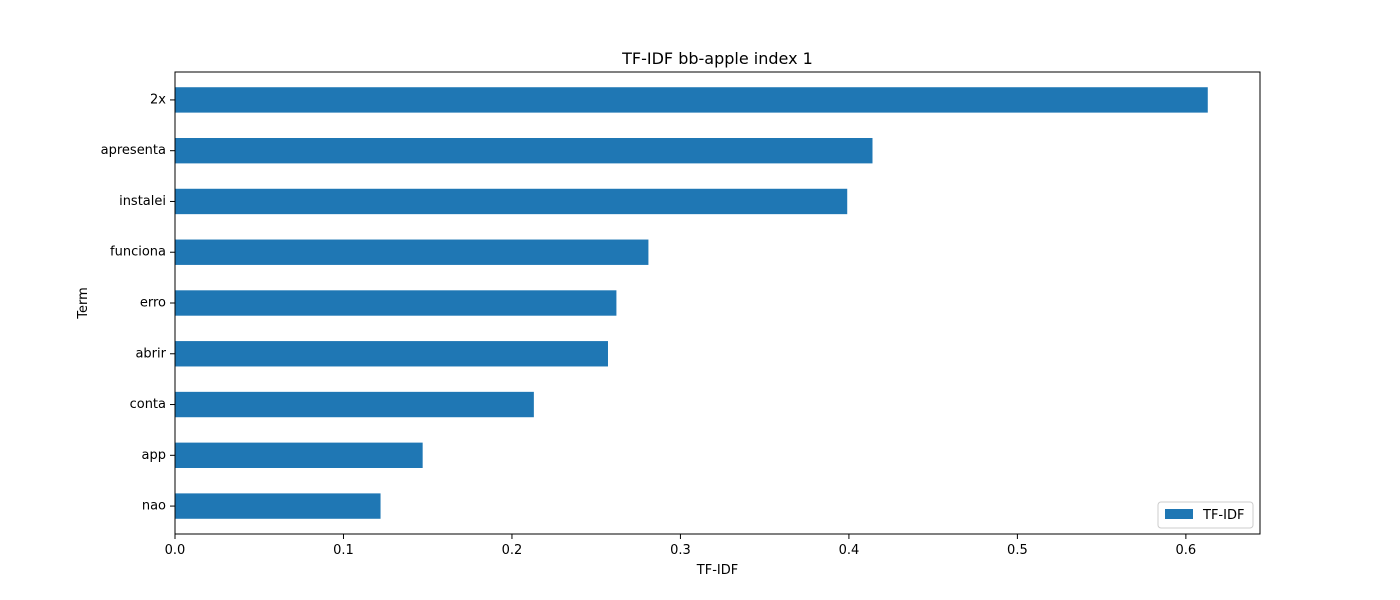 The width and height of the screenshot is (1400, 600). I want to click on bar-conta, so click(354, 404).